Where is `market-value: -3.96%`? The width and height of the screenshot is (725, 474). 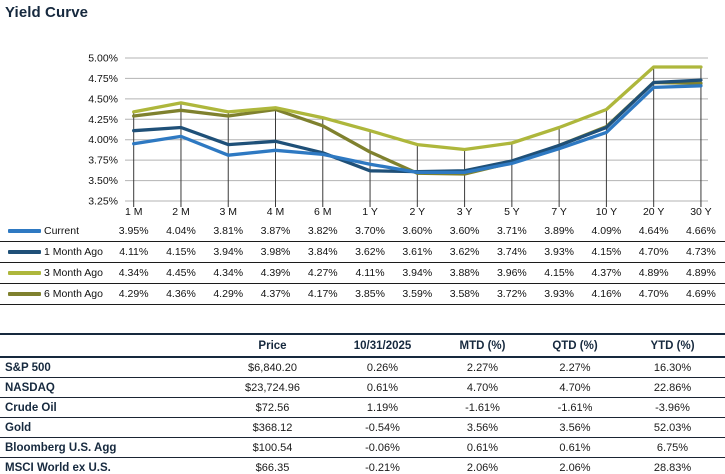
market-value: -3.96% is located at coordinates (672, 407).